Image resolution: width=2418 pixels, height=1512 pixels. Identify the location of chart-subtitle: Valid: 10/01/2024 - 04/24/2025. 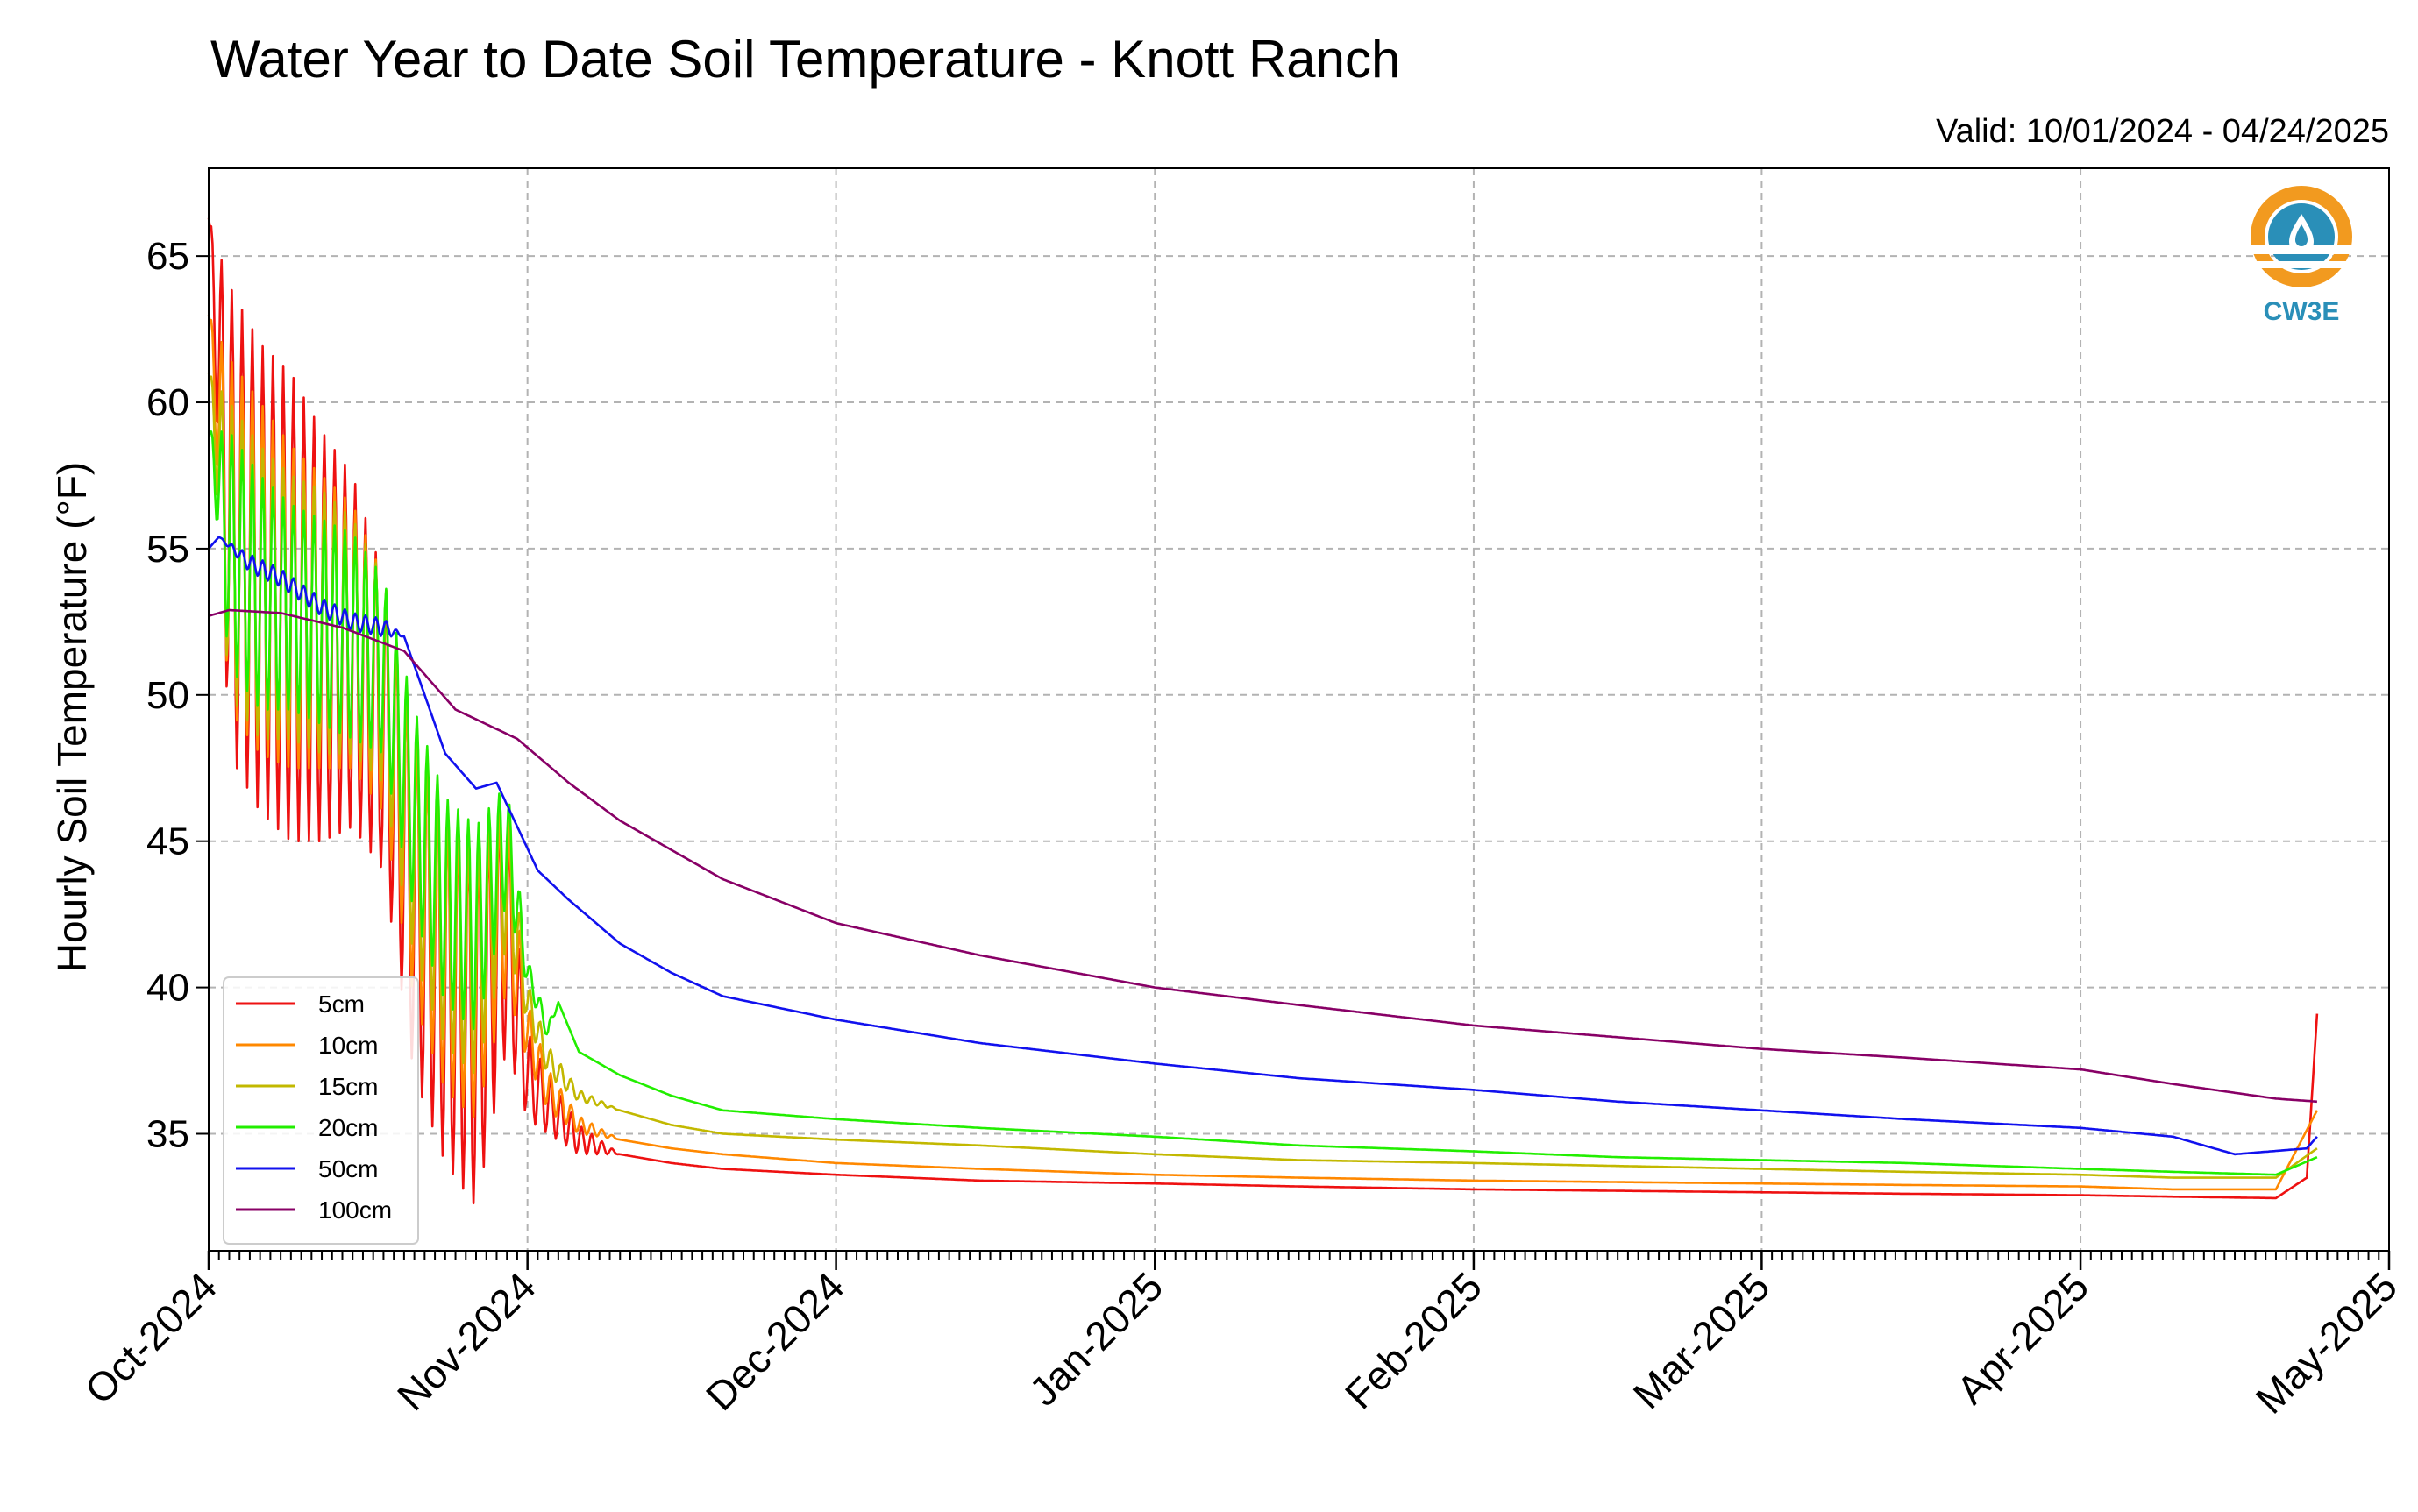
(2162, 131).